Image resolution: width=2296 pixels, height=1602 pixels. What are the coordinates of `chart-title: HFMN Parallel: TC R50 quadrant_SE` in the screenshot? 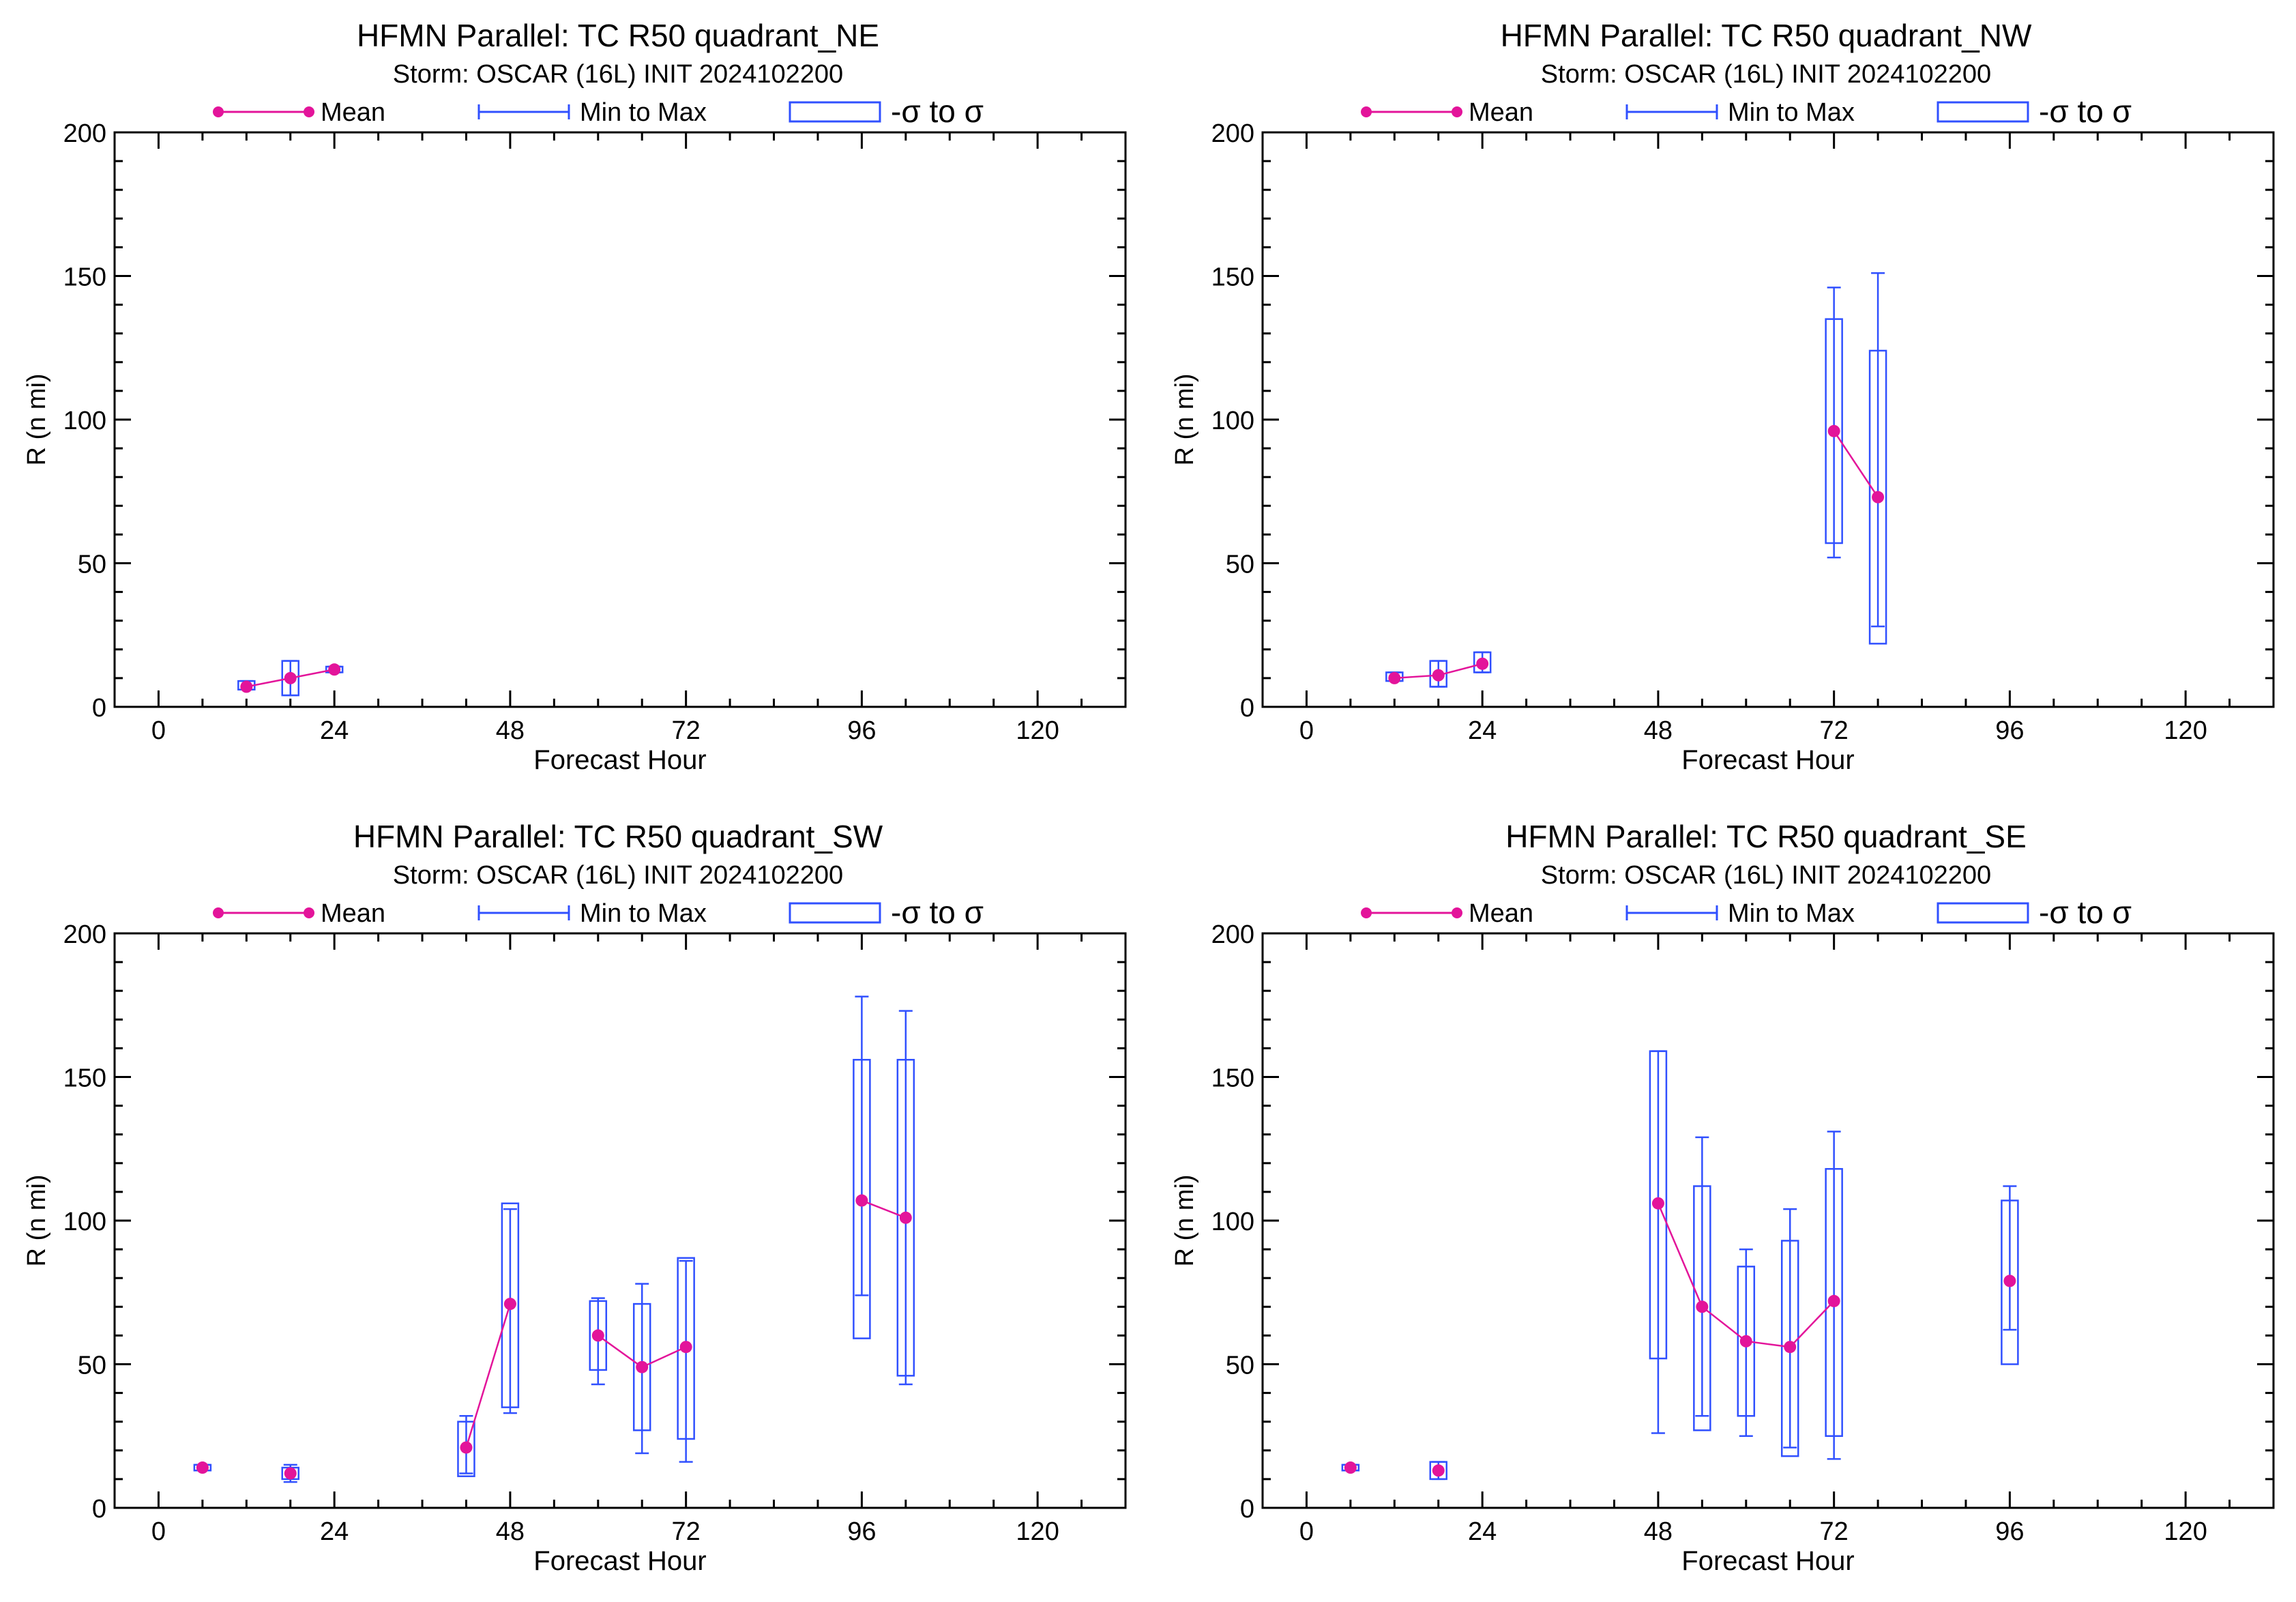 It's located at (1766, 837).